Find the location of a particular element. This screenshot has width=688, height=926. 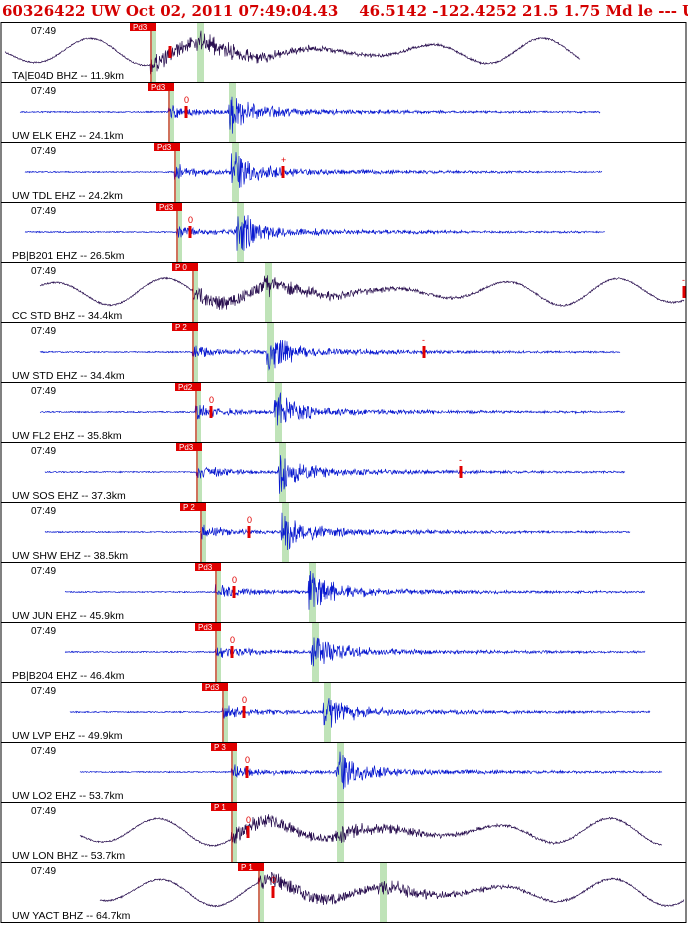

station-label: UW LO2 EHZ -- 53.7km is located at coordinates (68, 796).